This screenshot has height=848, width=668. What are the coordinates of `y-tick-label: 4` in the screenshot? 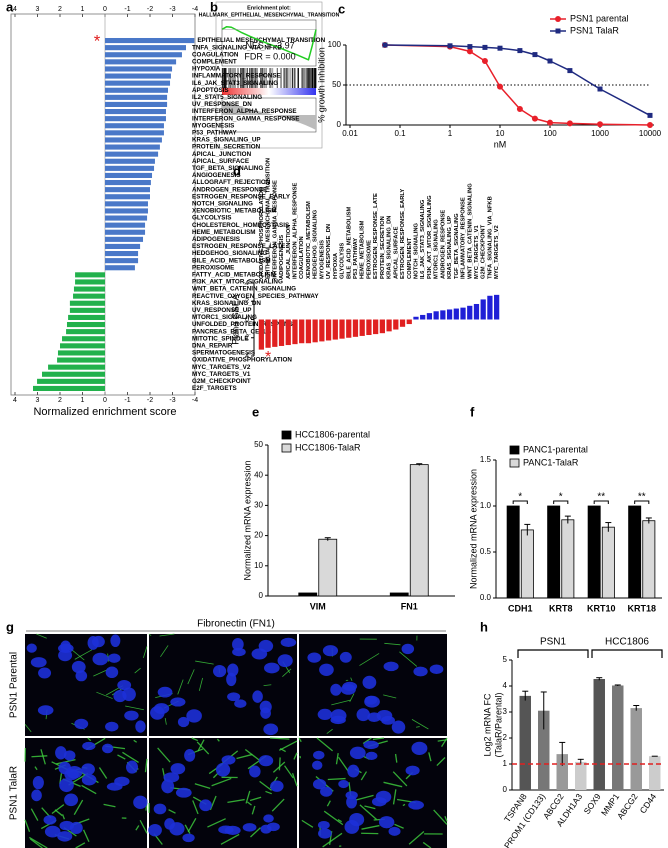 It's located at (505, 685).